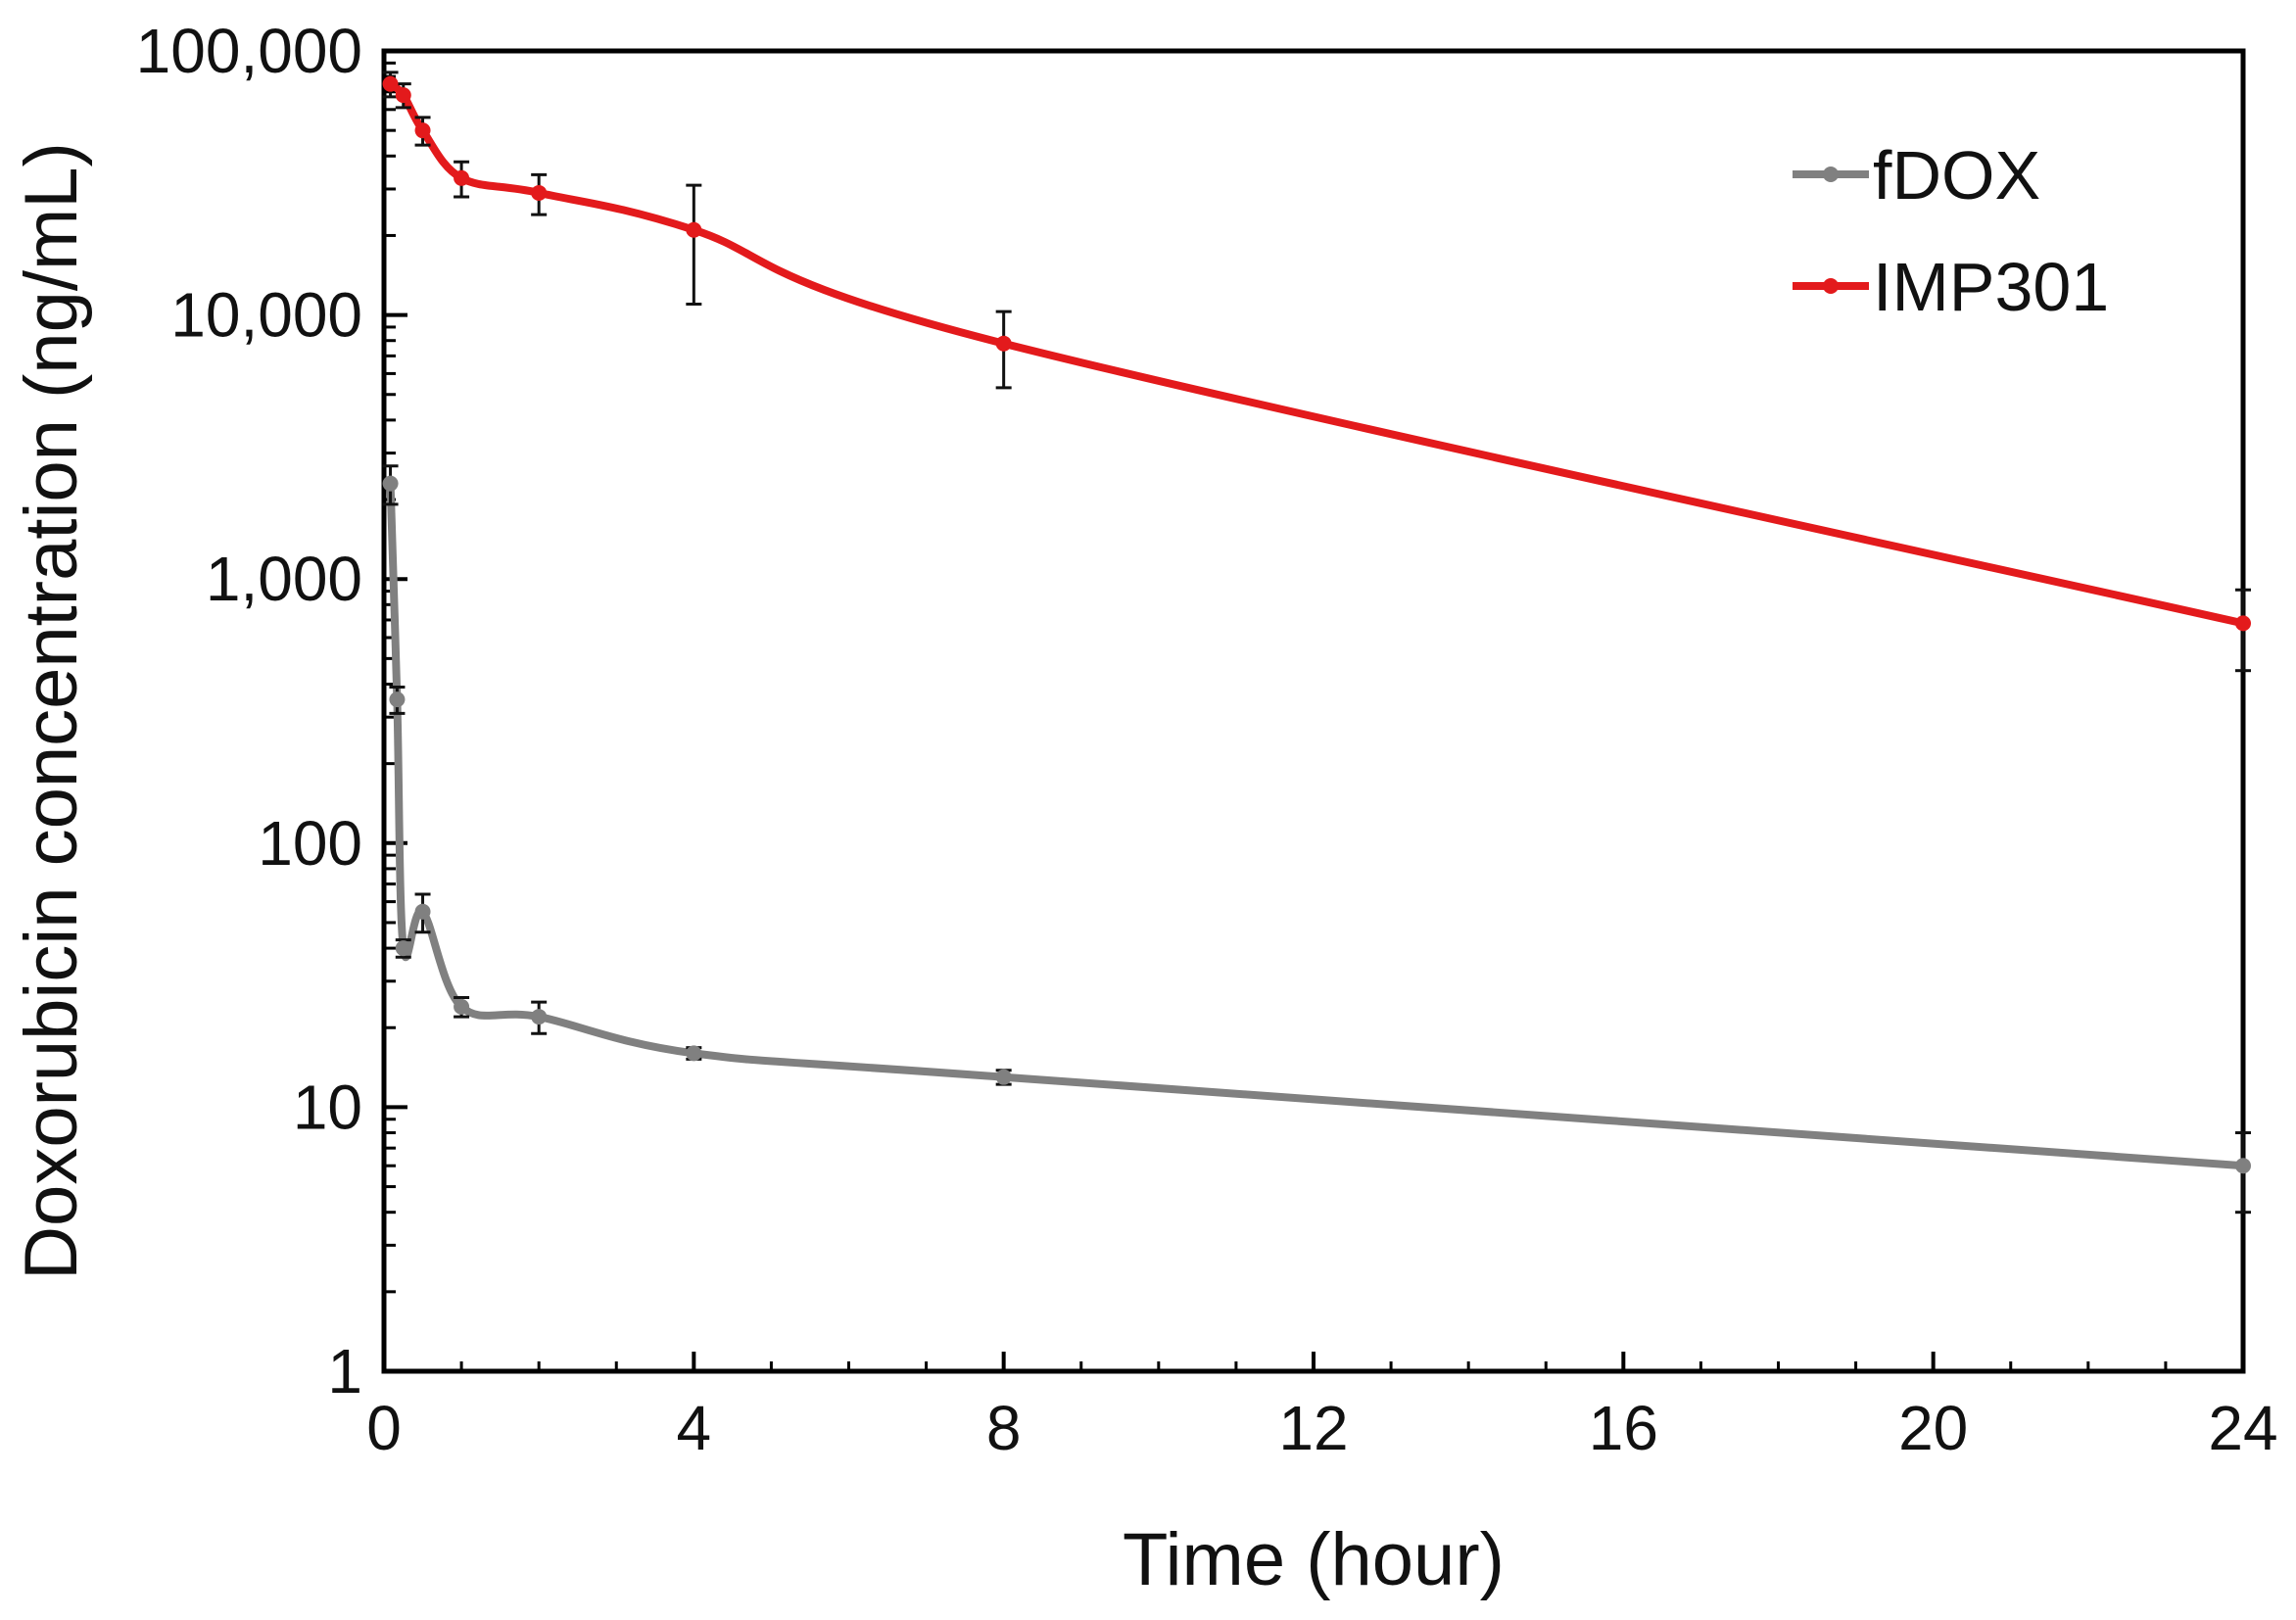  I want to click on x-tick-label-2: 8, so click(1004, 1428).